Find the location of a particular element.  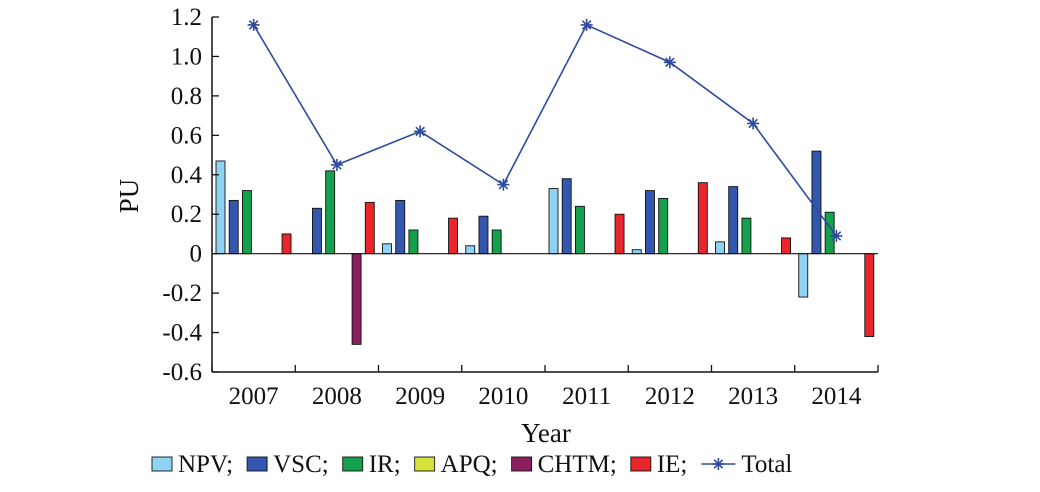

legend-label-total: Total is located at coordinates (766, 464).